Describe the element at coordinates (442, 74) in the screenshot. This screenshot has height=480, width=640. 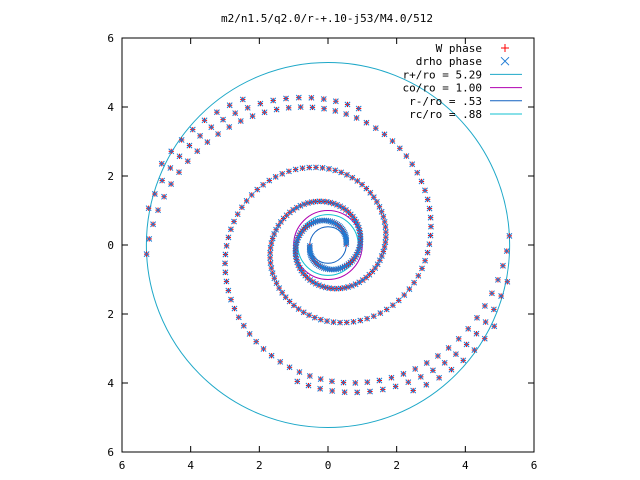
I see `legend-label: r+/ro = 5.29` at that location.